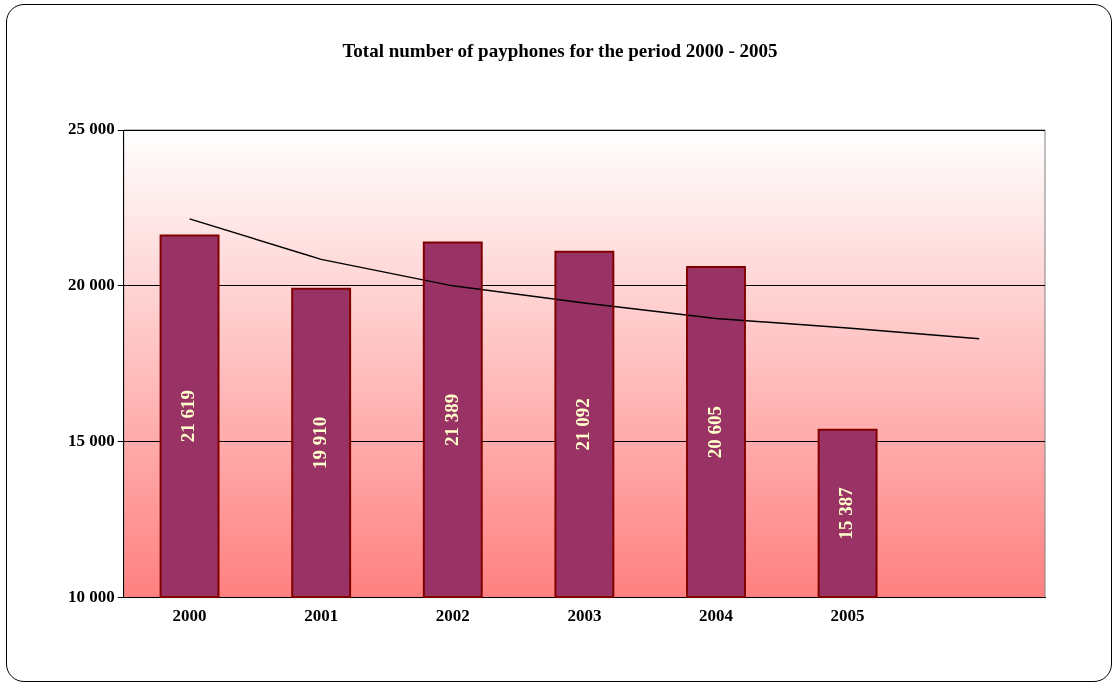 The width and height of the screenshot is (1120, 688). What do you see at coordinates (452, 616) in the screenshot?
I see `x-tick-label: 2002` at bounding box center [452, 616].